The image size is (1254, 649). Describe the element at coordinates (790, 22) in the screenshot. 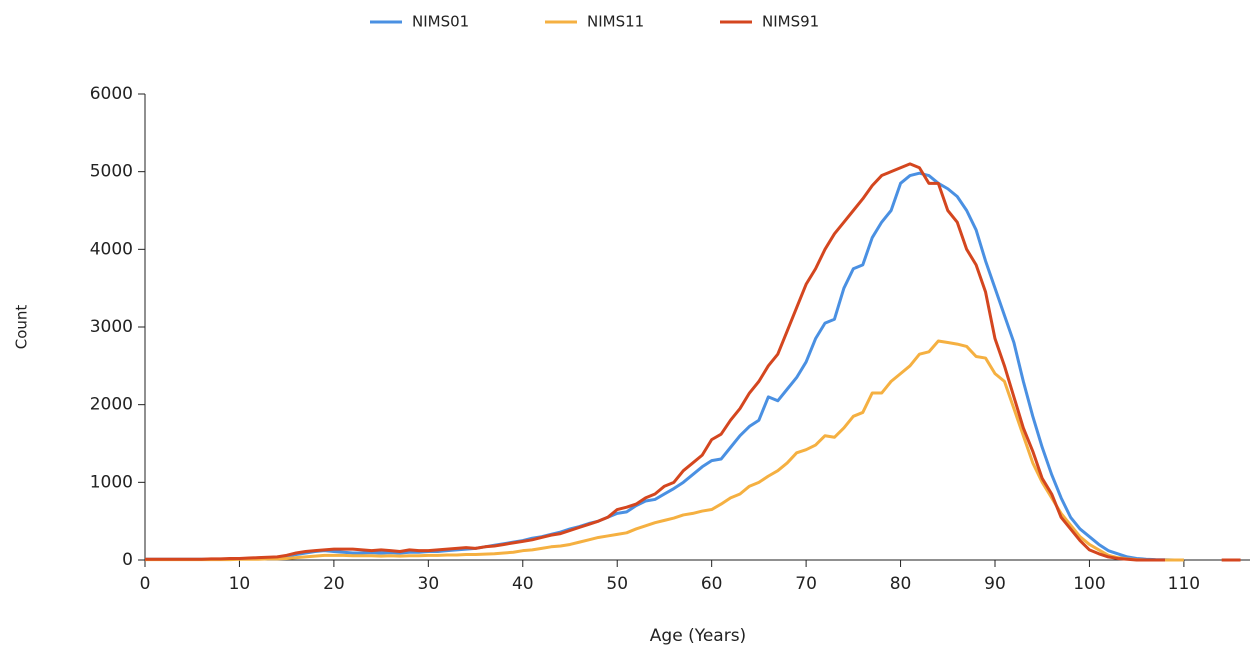

I see `legend-label: NIMS91` at that location.